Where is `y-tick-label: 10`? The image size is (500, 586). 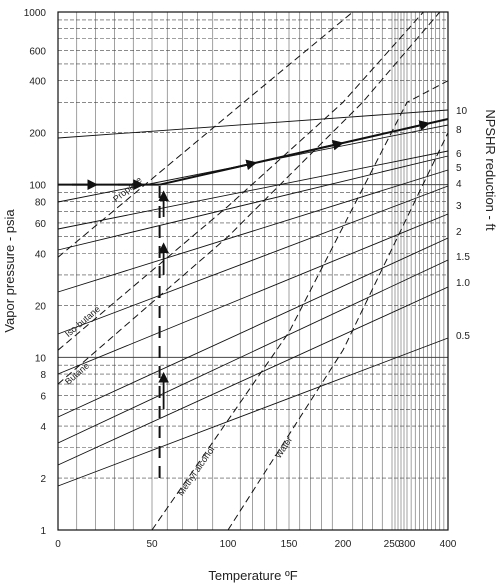 y-tick-label: 10 is located at coordinates (41, 358).